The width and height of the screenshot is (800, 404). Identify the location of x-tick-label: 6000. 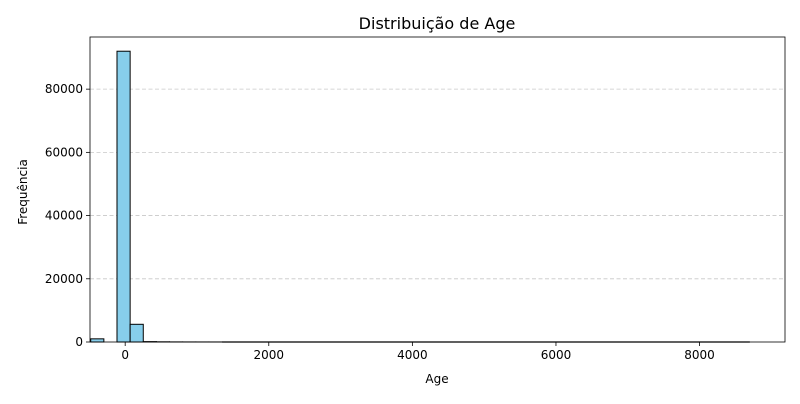
(556, 355).